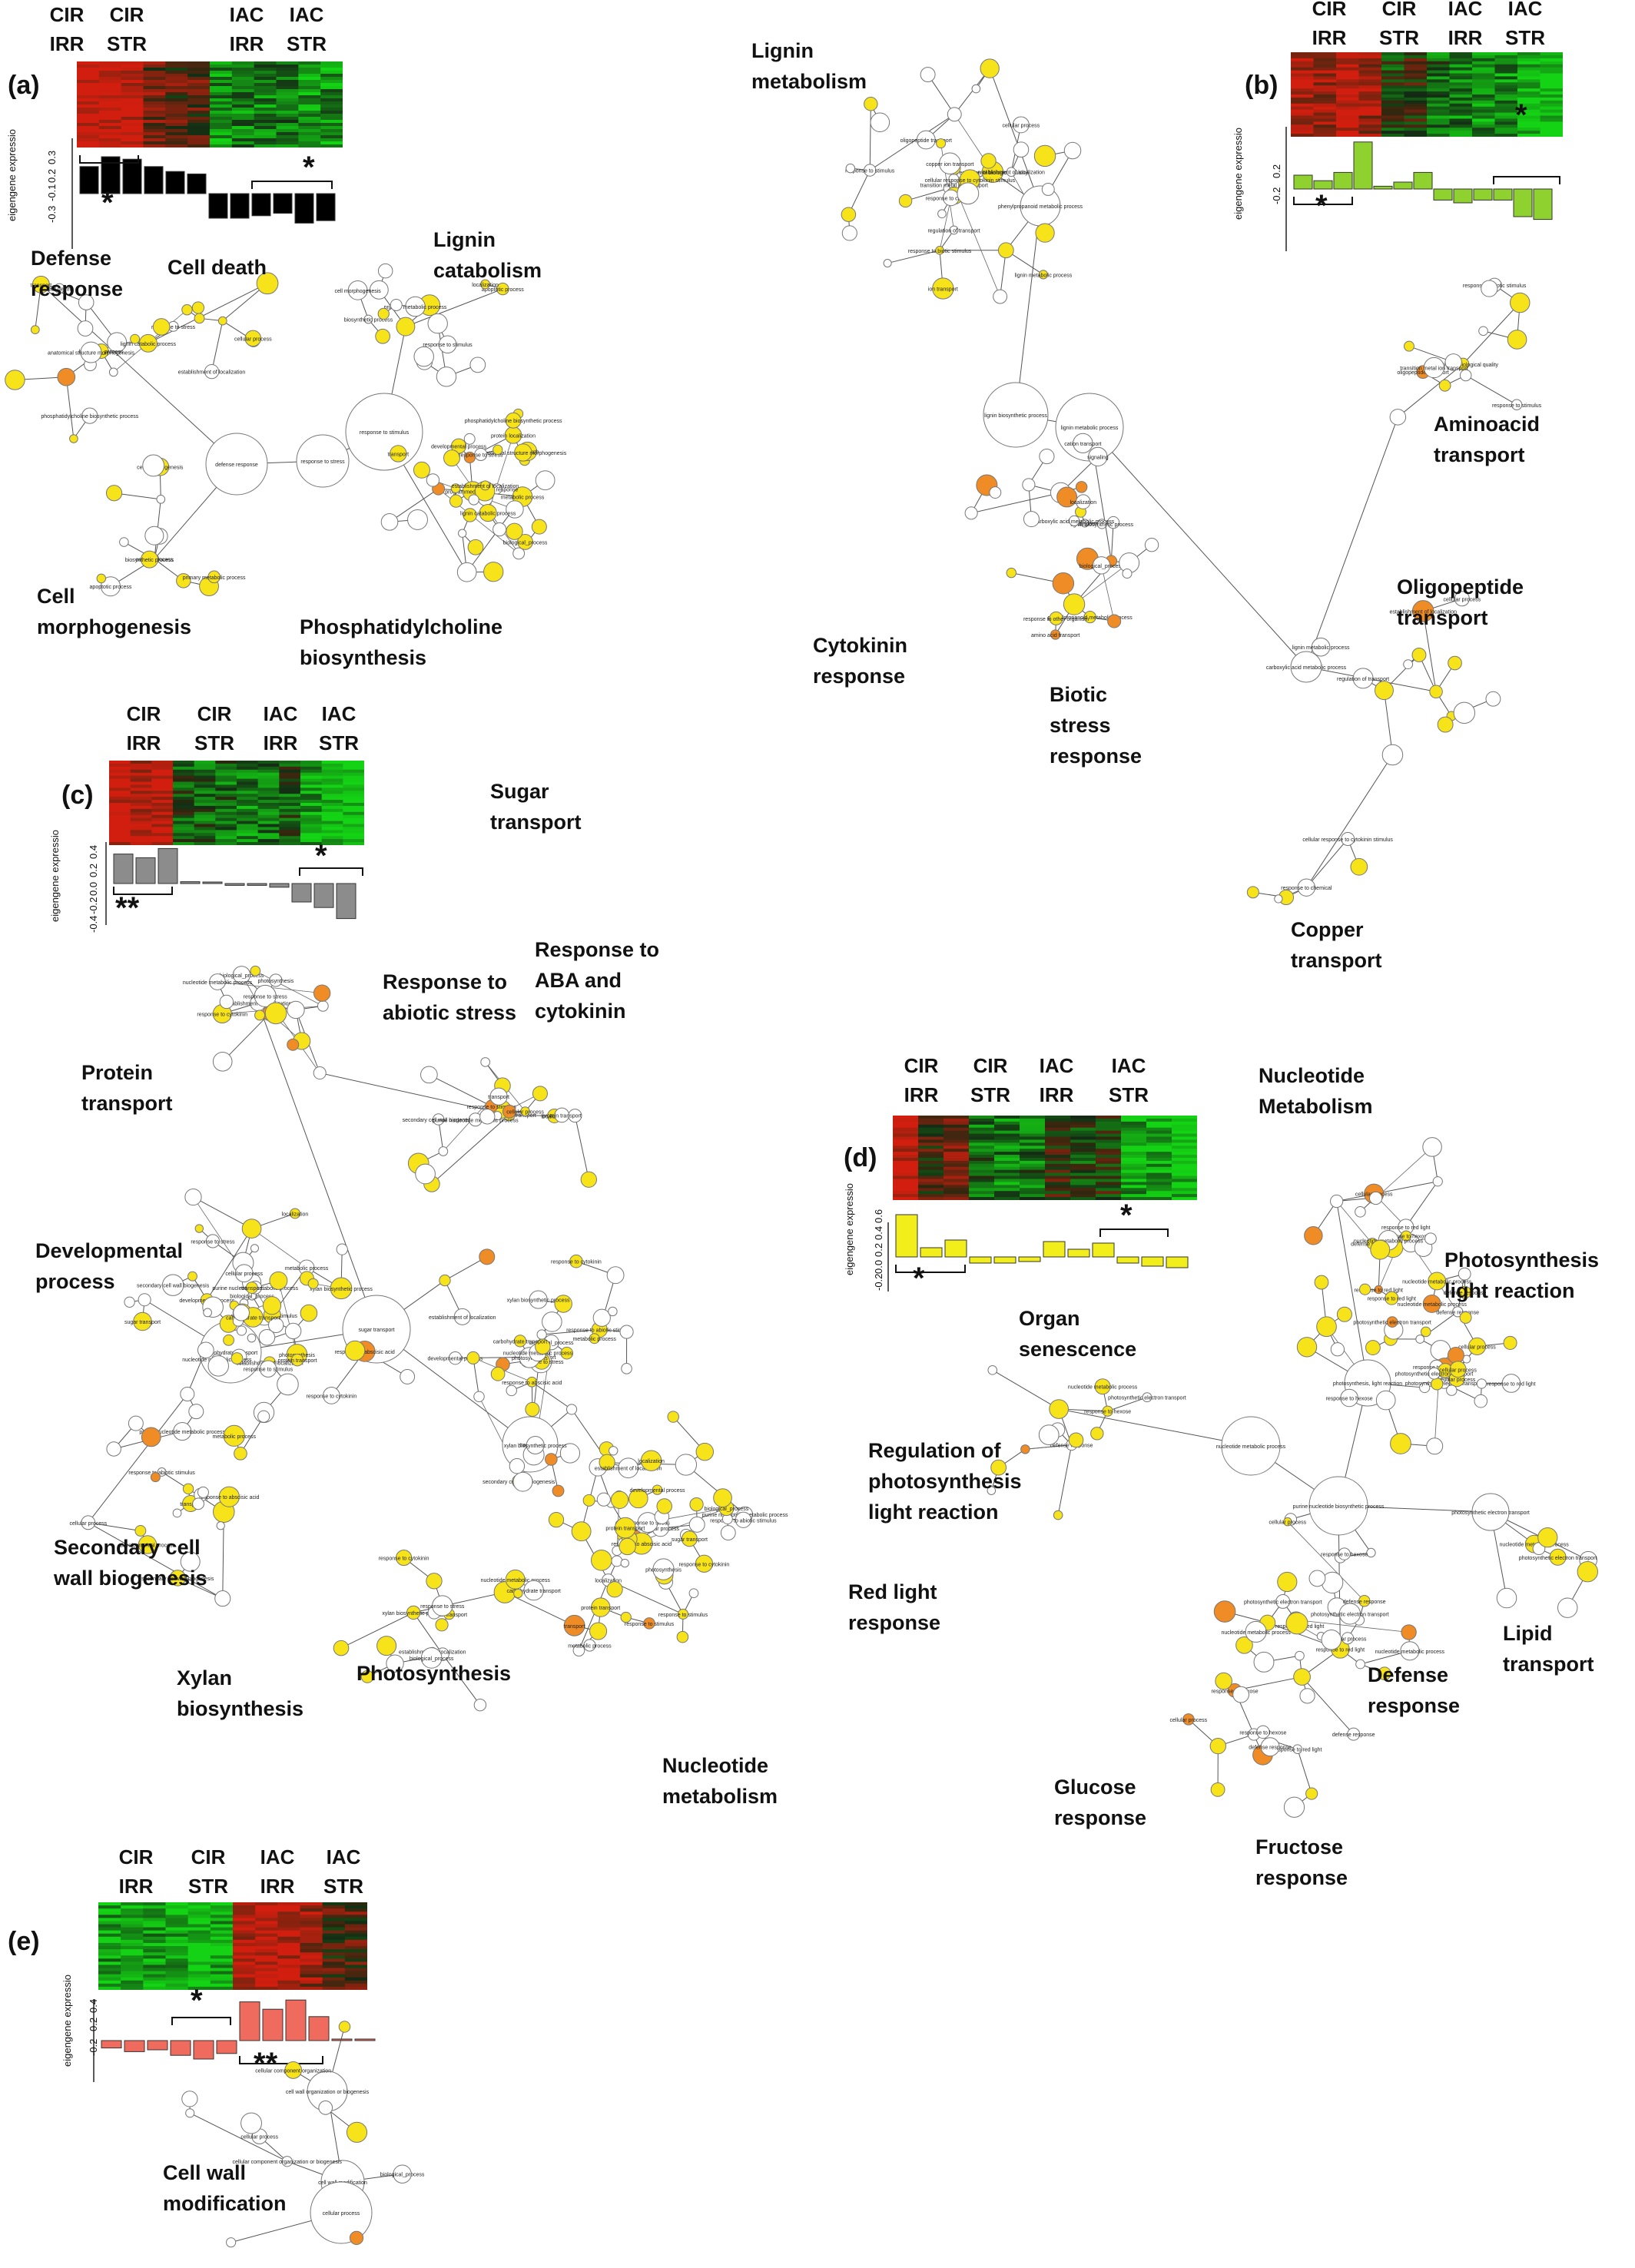 This screenshot has width=1635, height=2268. Describe the element at coordinates (1404, 1172) in the screenshot. I see `graph-edge-d` at that location.